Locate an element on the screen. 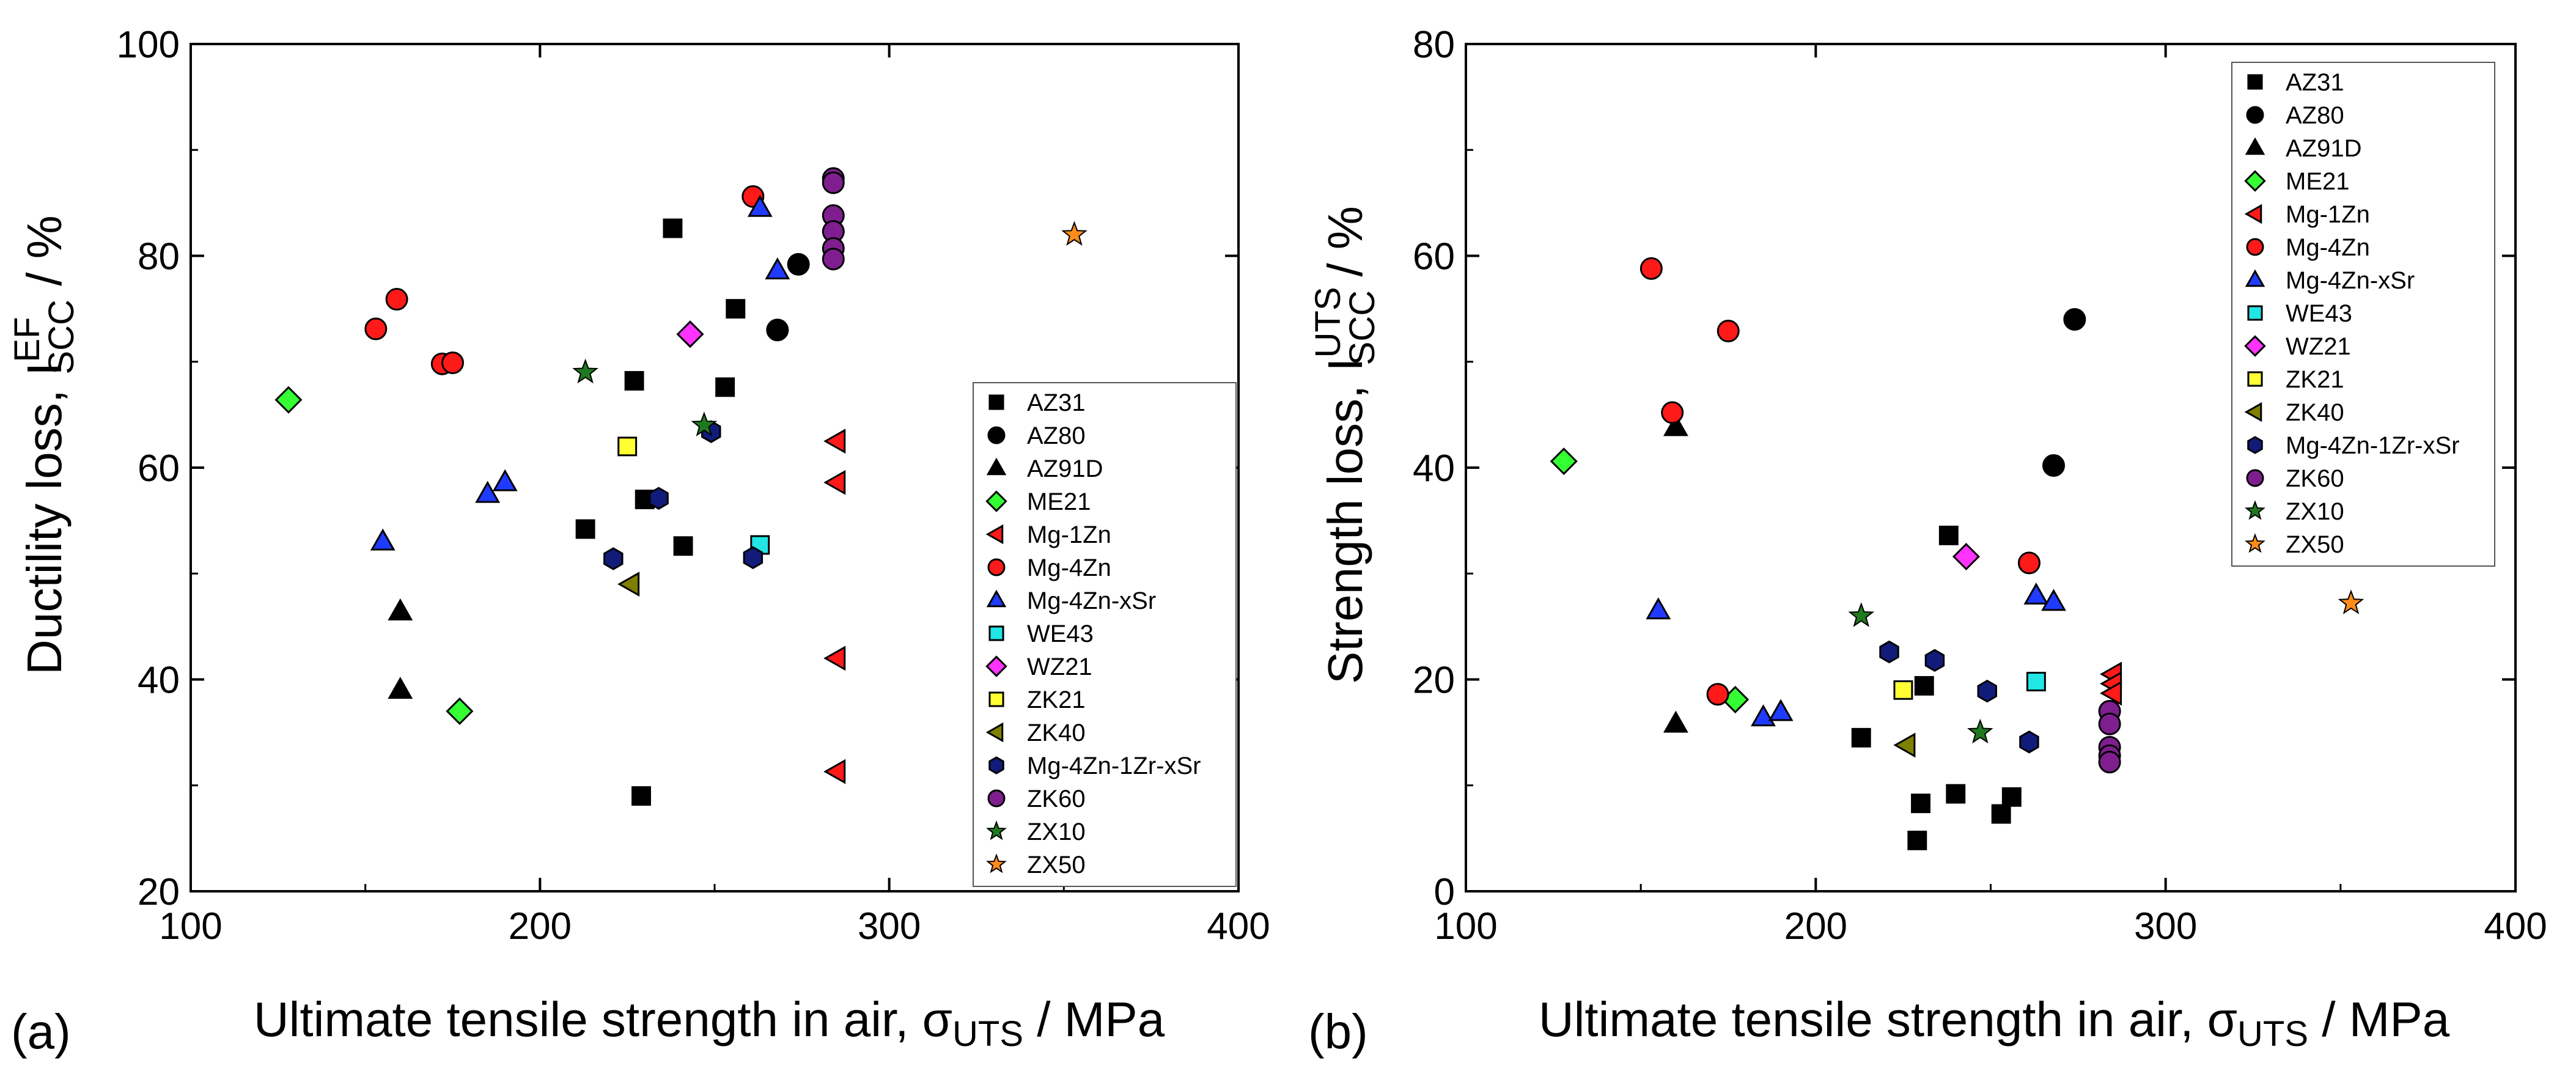  legend-marker-az80 is located at coordinates (996, 435).